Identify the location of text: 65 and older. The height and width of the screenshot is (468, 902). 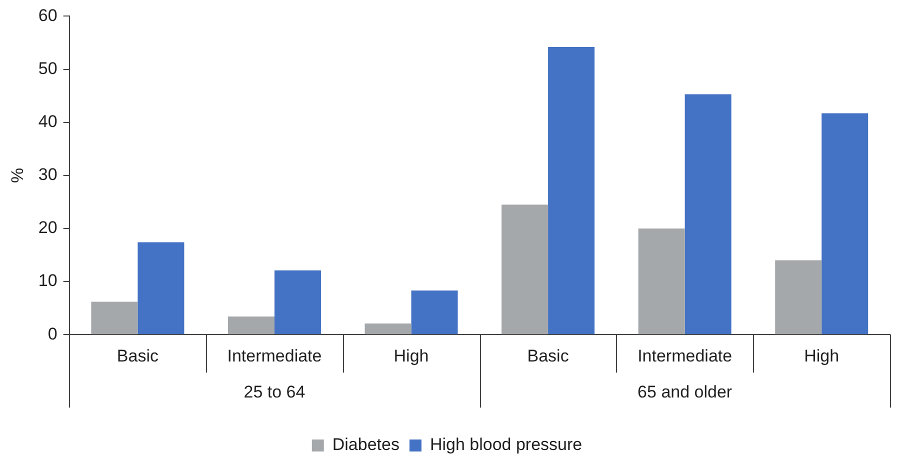
(685, 392).